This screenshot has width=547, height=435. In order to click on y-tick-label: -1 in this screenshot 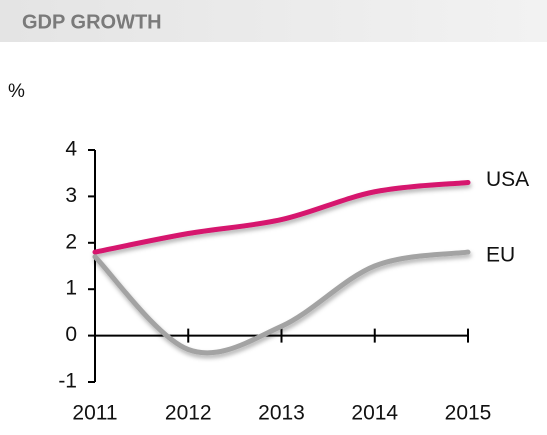, I will do `click(67, 381)`.